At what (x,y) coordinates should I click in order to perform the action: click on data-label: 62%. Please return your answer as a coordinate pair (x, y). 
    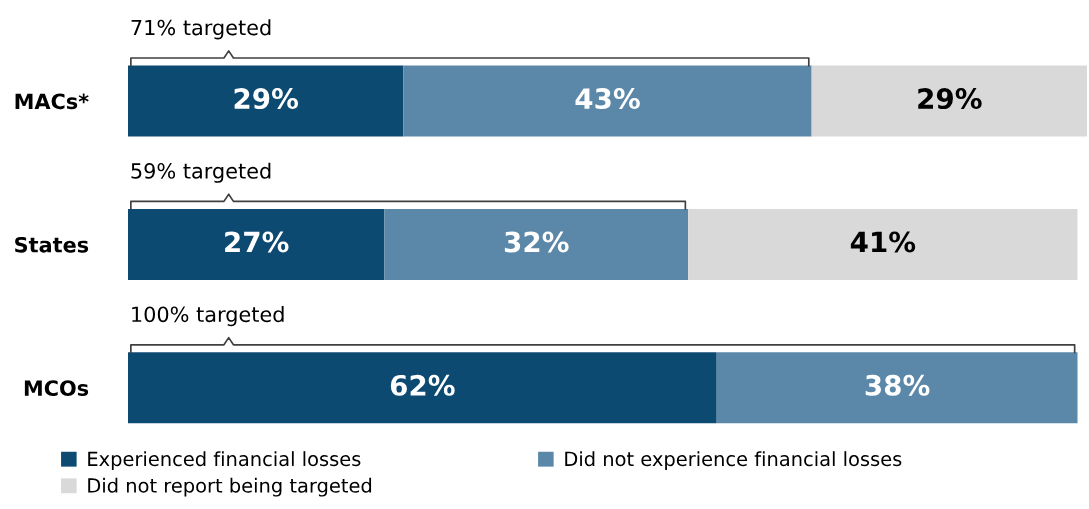
    Looking at the image, I should click on (422, 385).